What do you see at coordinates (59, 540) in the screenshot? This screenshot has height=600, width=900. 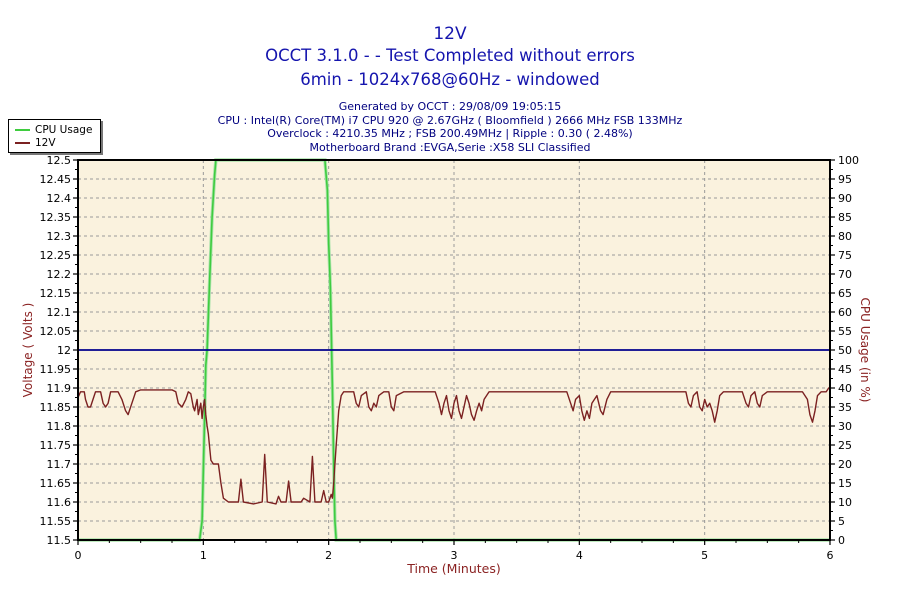 I see `voltage-tick-label: 11.5` at bounding box center [59, 540].